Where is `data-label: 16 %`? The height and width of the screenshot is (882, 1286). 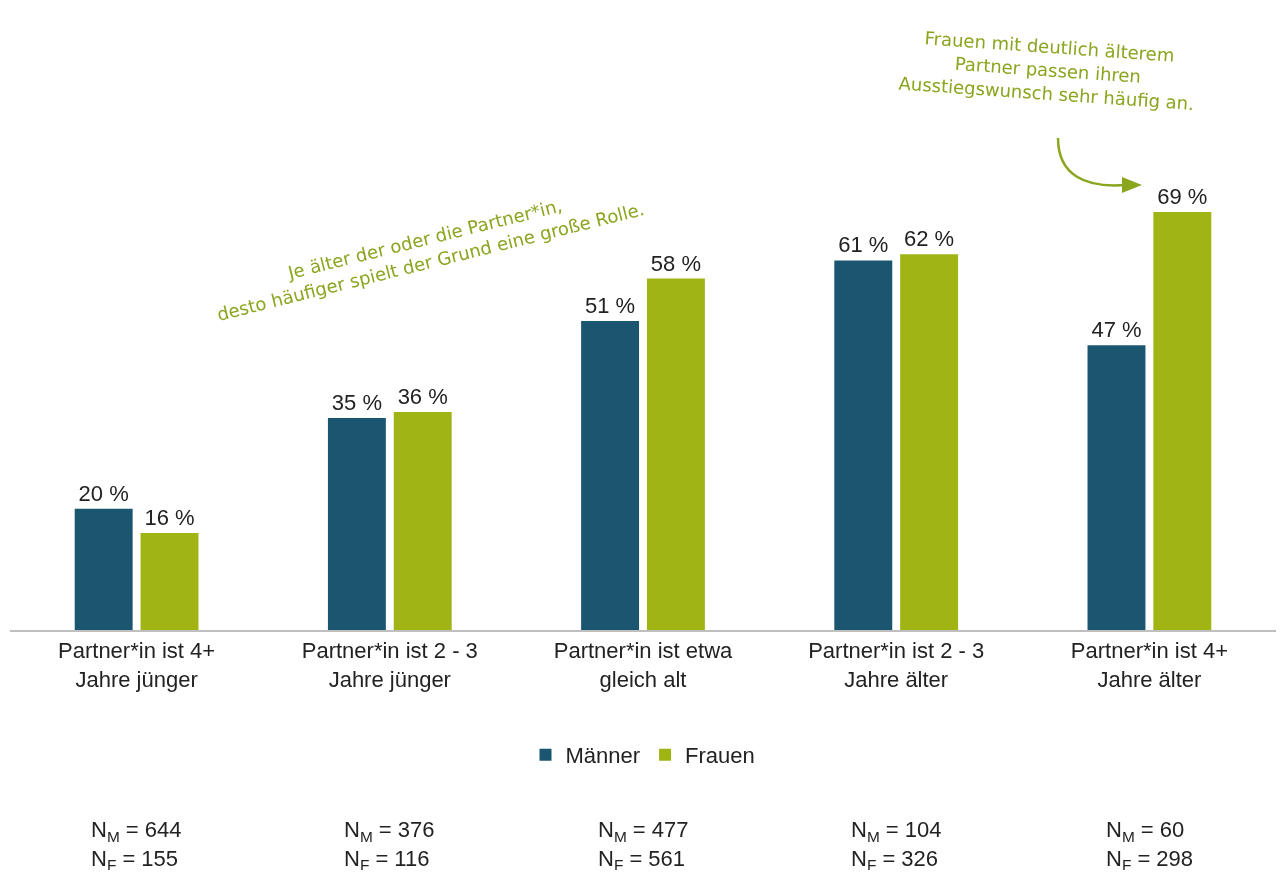 data-label: 16 % is located at coordinates (169, 518).